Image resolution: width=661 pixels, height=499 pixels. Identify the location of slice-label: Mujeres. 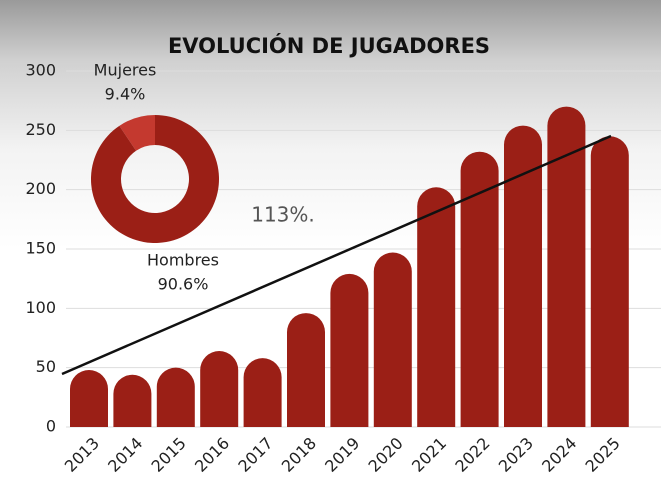
(125, 70).